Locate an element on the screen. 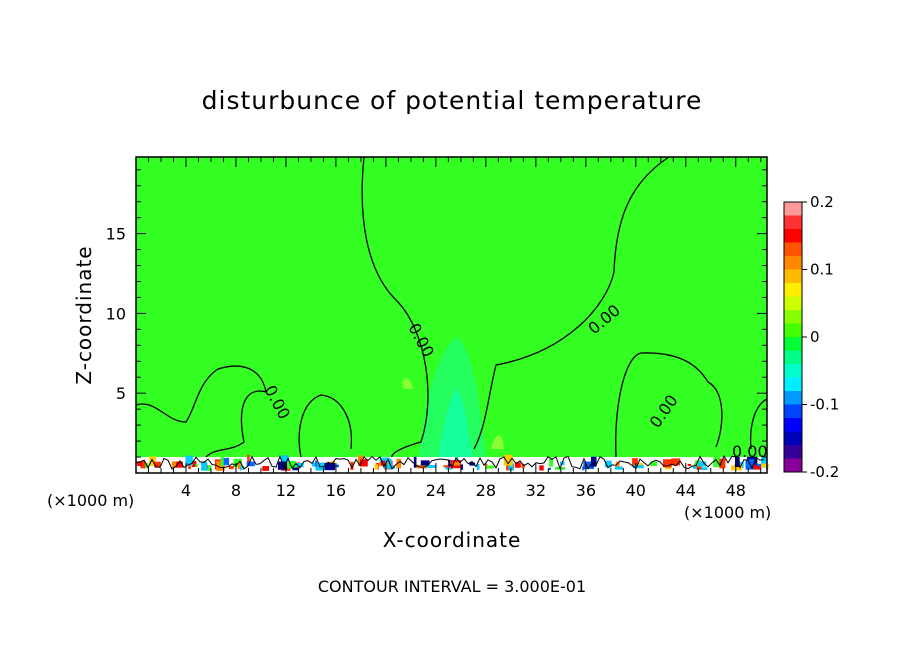 The image size is (904, 654). y-tick-label: 5 is located at coordinates (121, 393).